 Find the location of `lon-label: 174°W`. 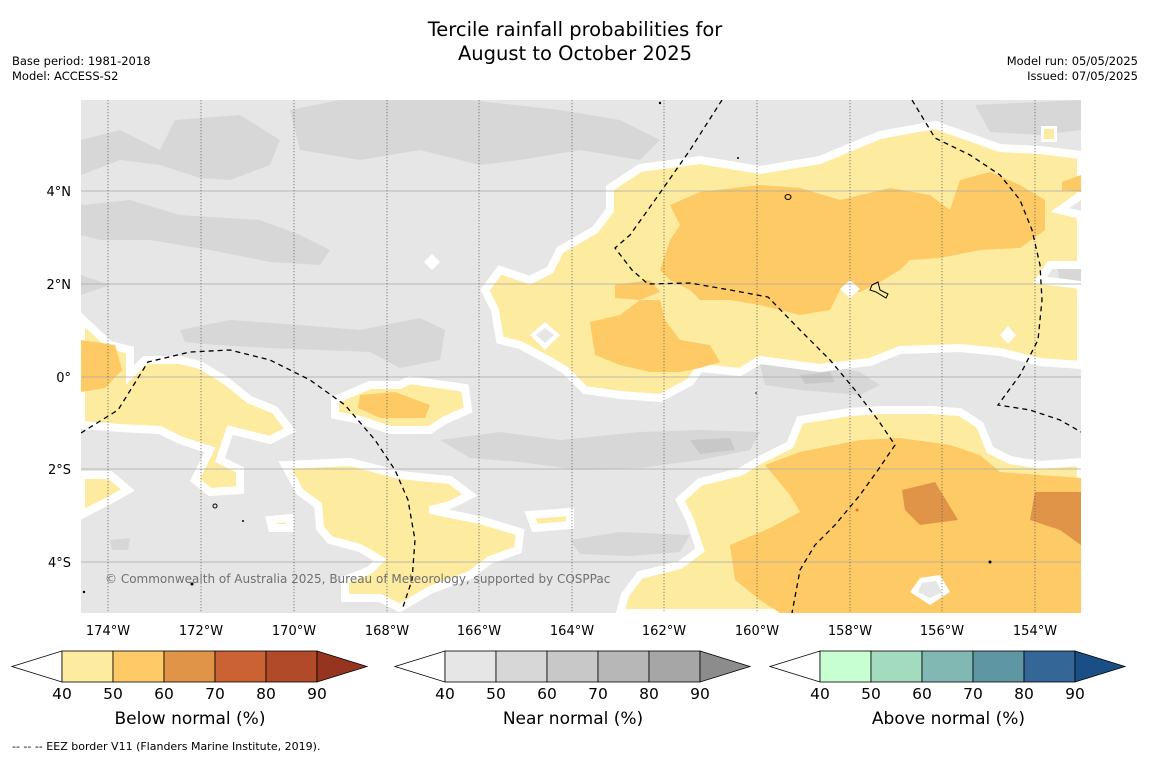

lon-label: 174°W is located at coordinates (108, 631).